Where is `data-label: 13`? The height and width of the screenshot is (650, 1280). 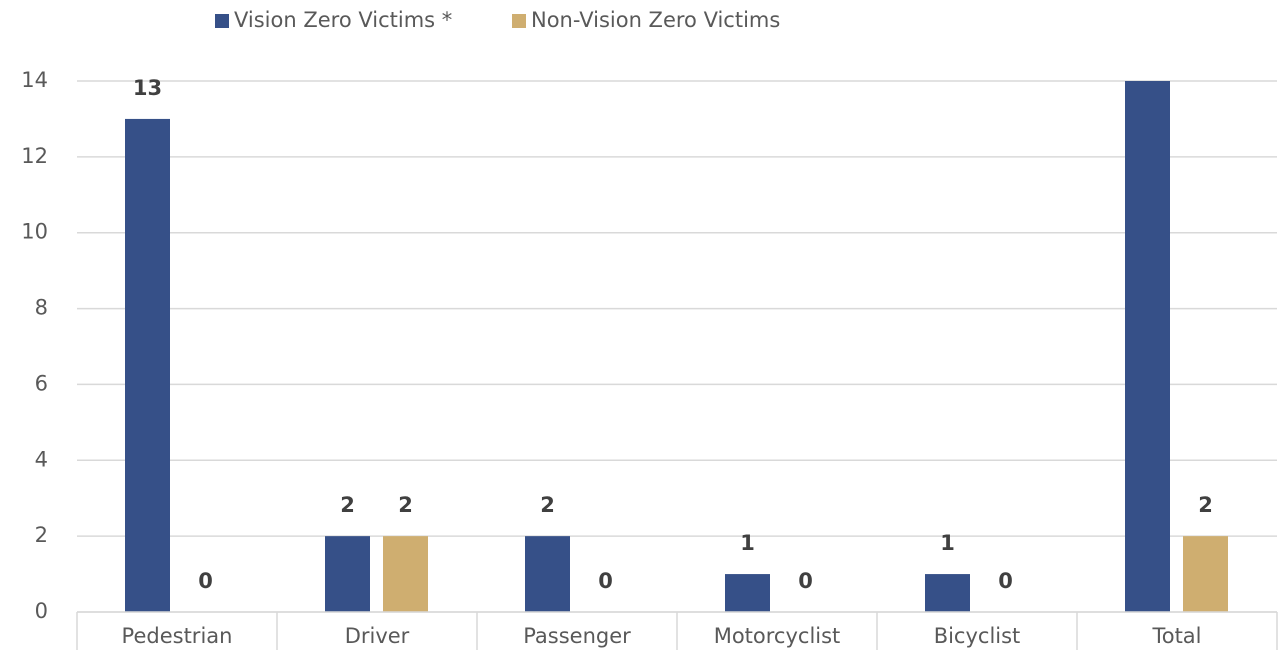
data-label: 13 is located at coordinates (147, 88).